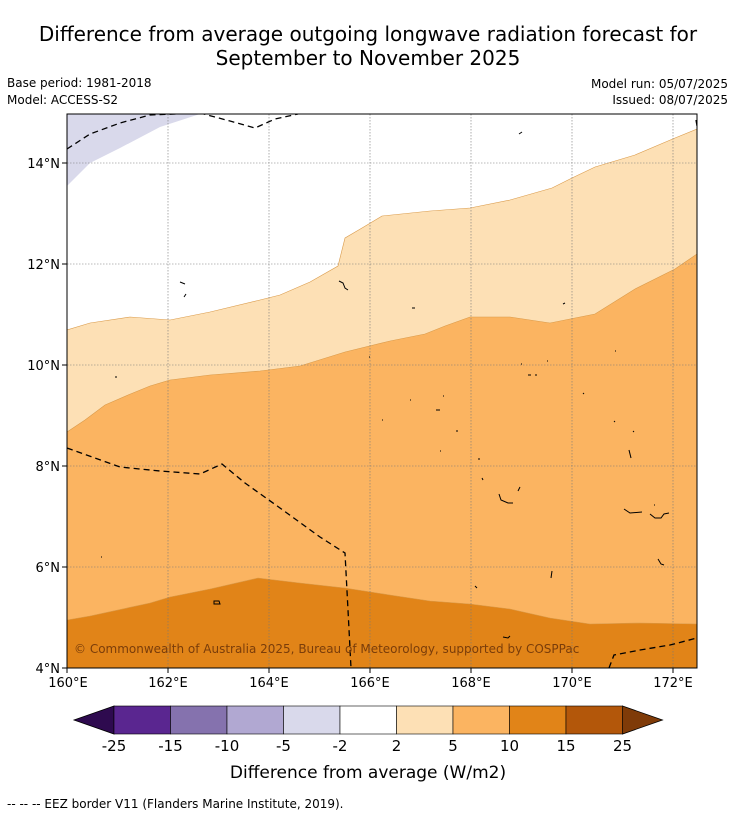  I want to click on model-run-date: Model run: 05/07/2025, so click(659, 84).